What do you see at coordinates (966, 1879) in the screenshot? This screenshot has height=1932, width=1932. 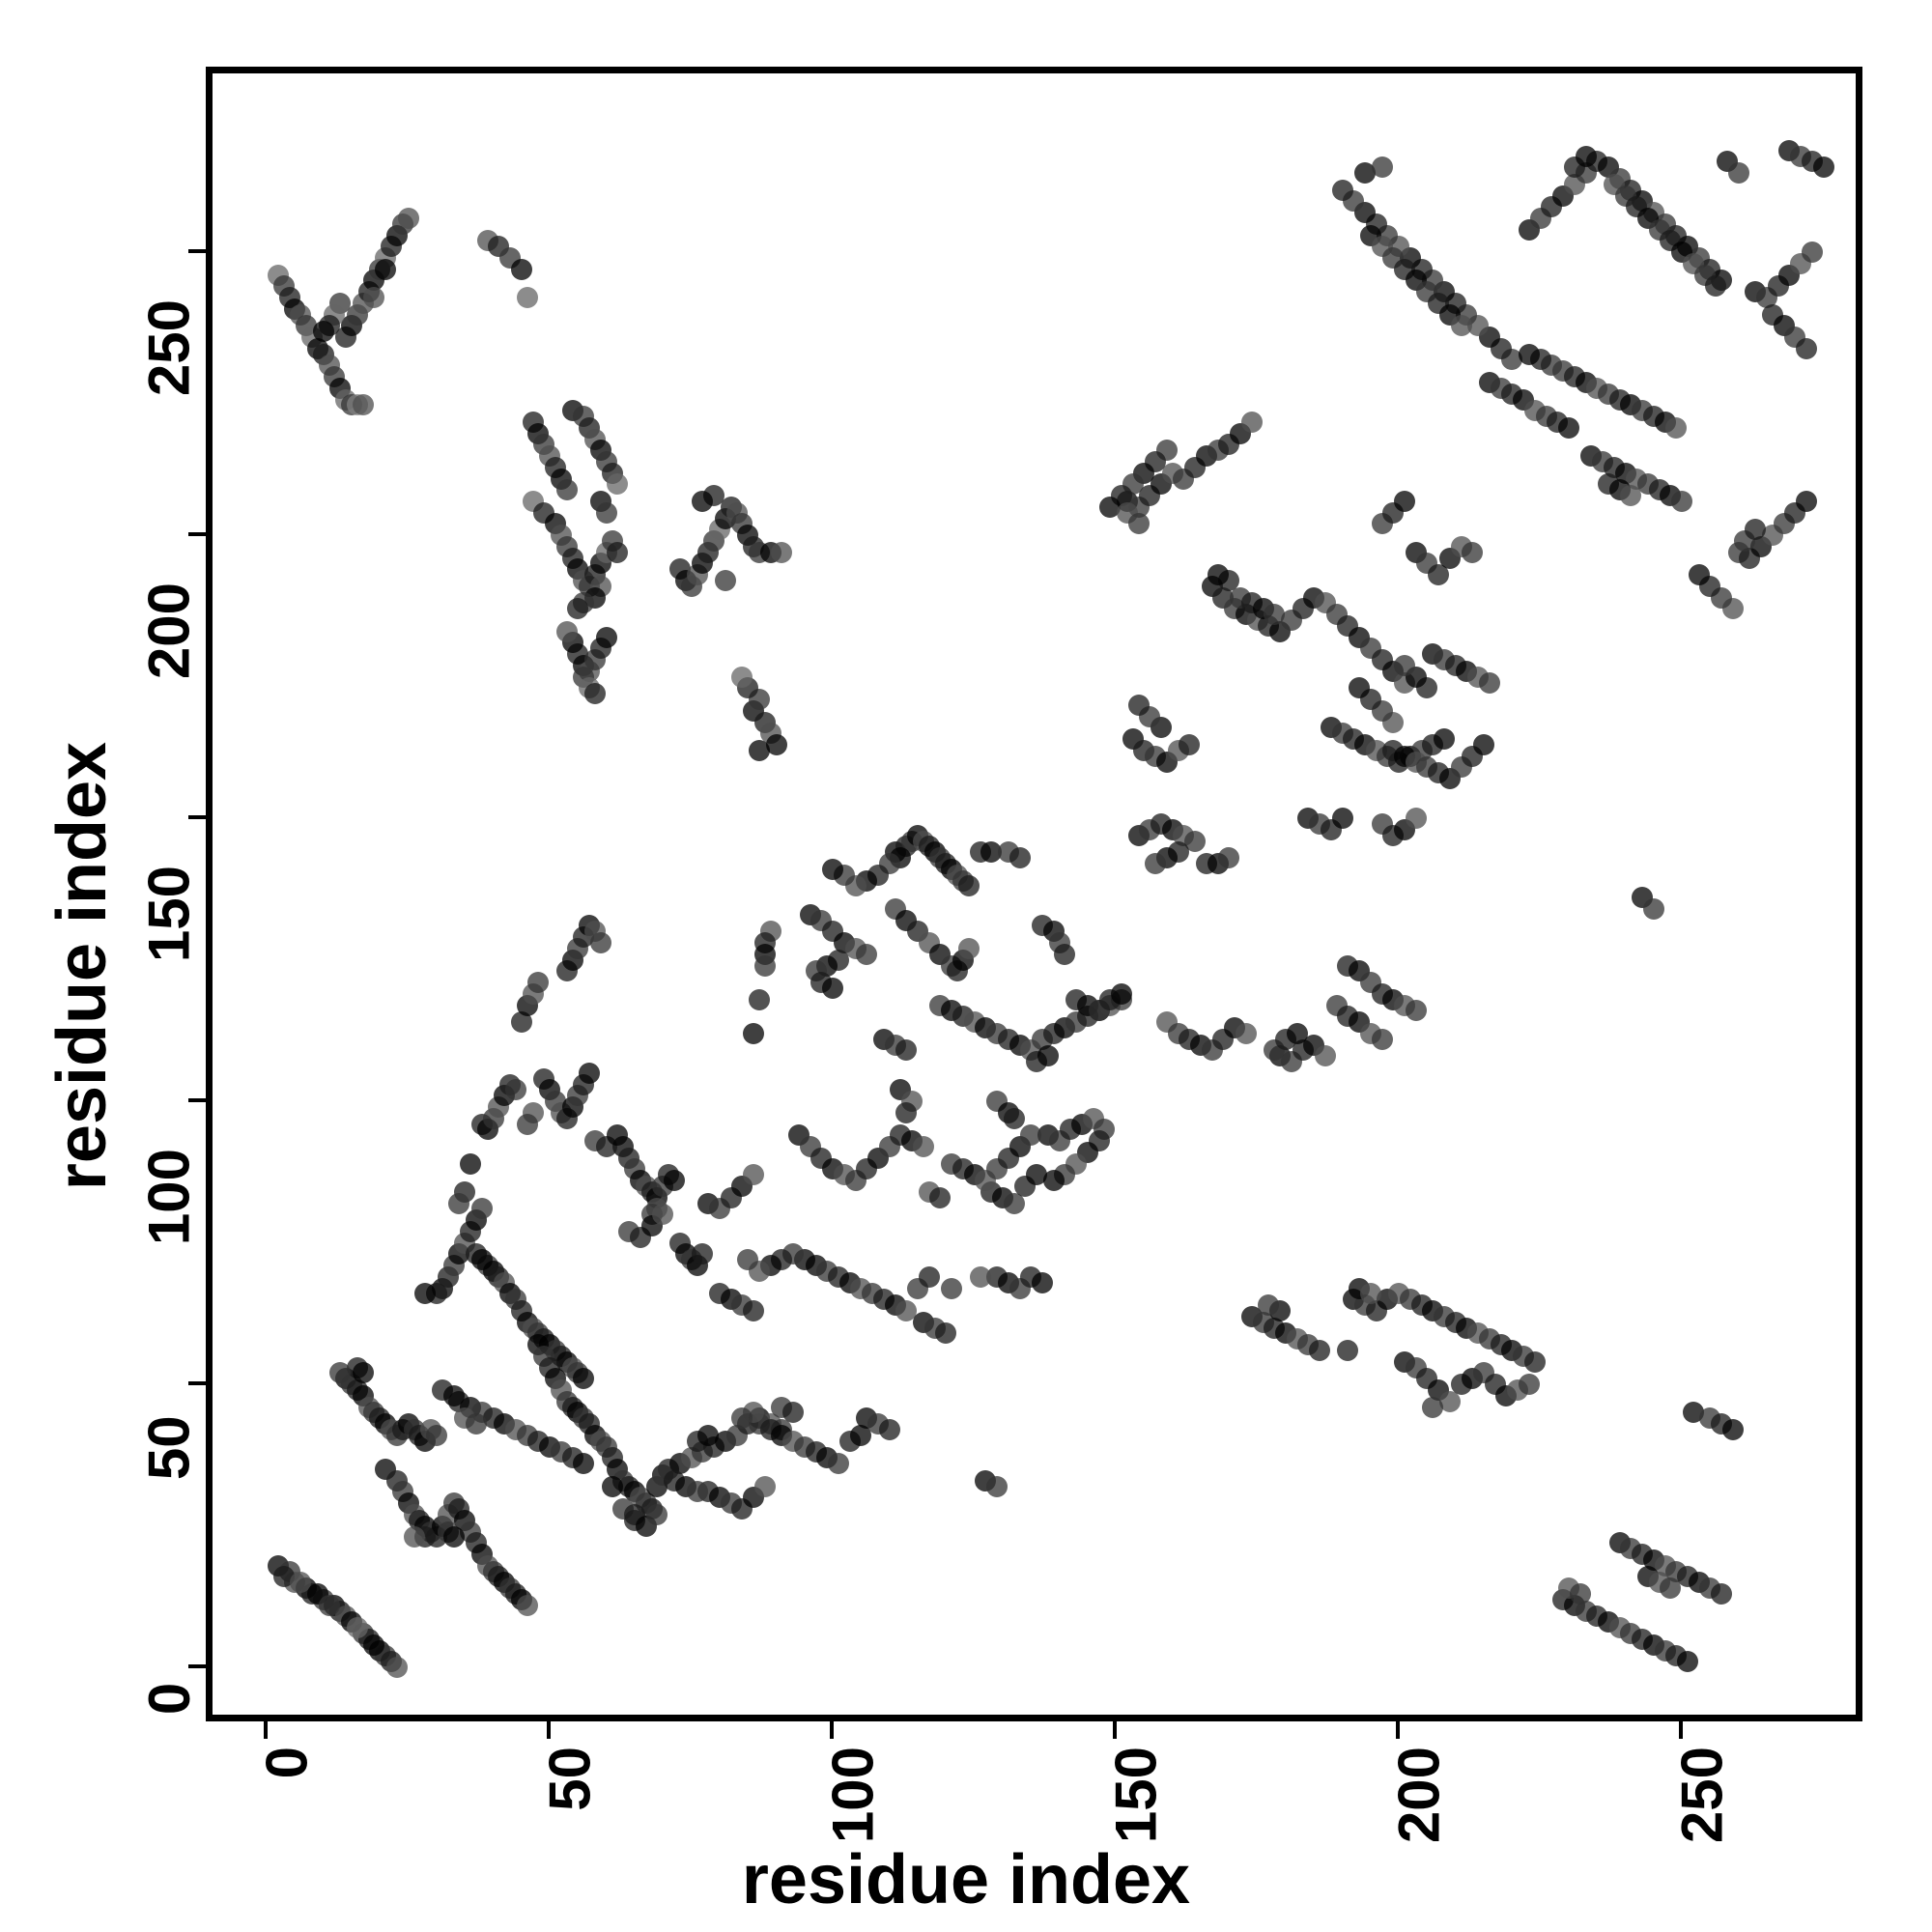 I see `x-axis-title: residue index` at bounding box center [966, 1879].